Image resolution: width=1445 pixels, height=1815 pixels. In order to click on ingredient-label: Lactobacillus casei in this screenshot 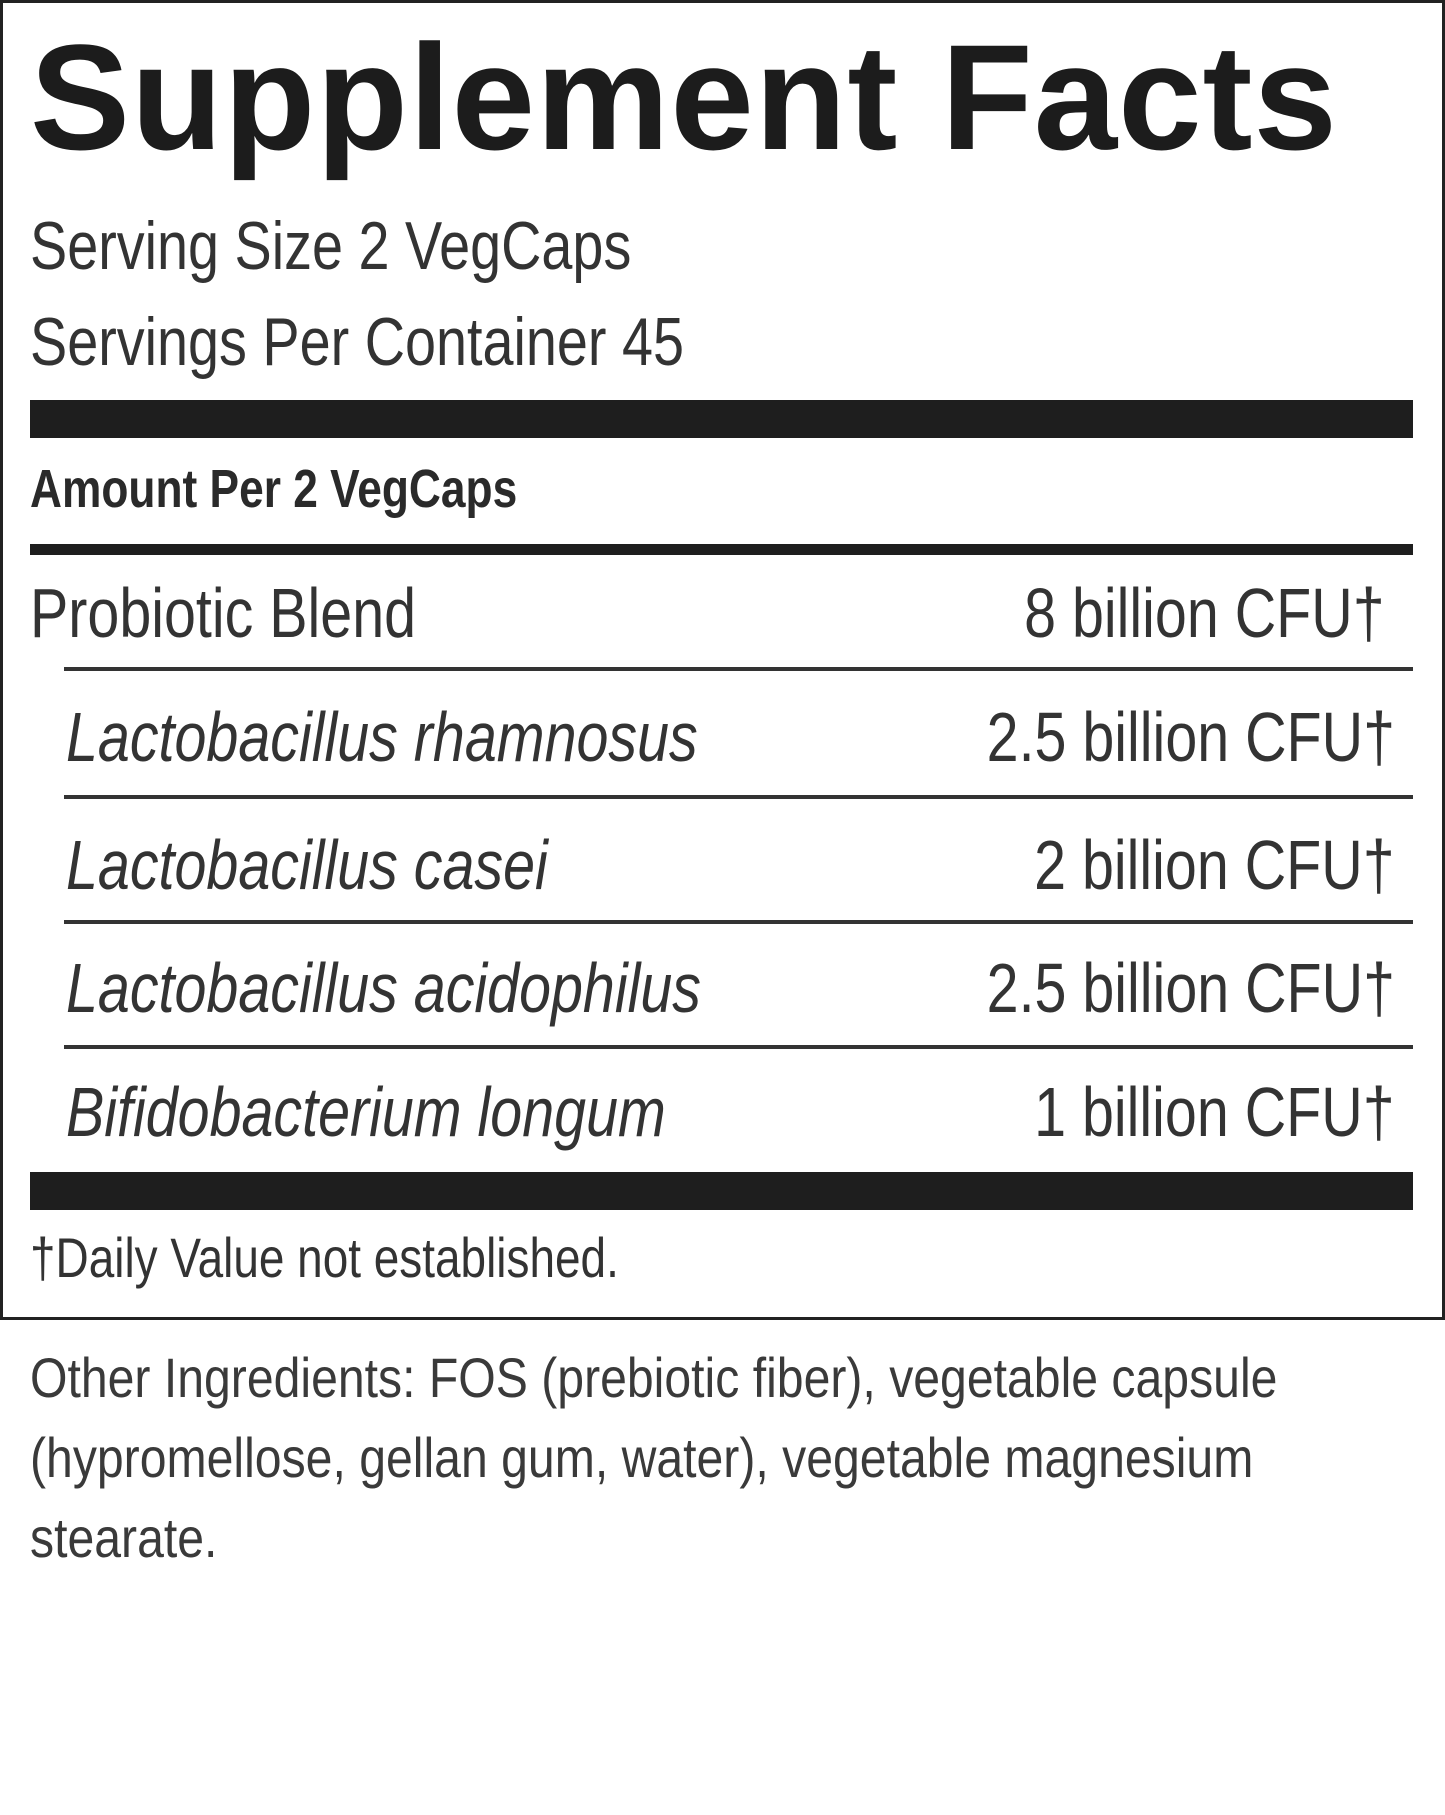, I will do `click(307, 865)`.